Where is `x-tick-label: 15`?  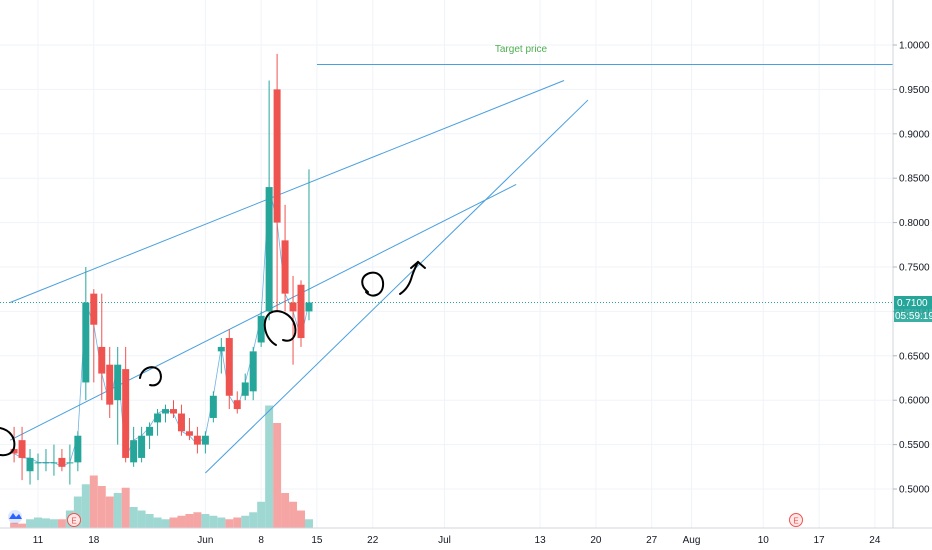 x-tick-label: 15 is located at coordinates (317, 540).